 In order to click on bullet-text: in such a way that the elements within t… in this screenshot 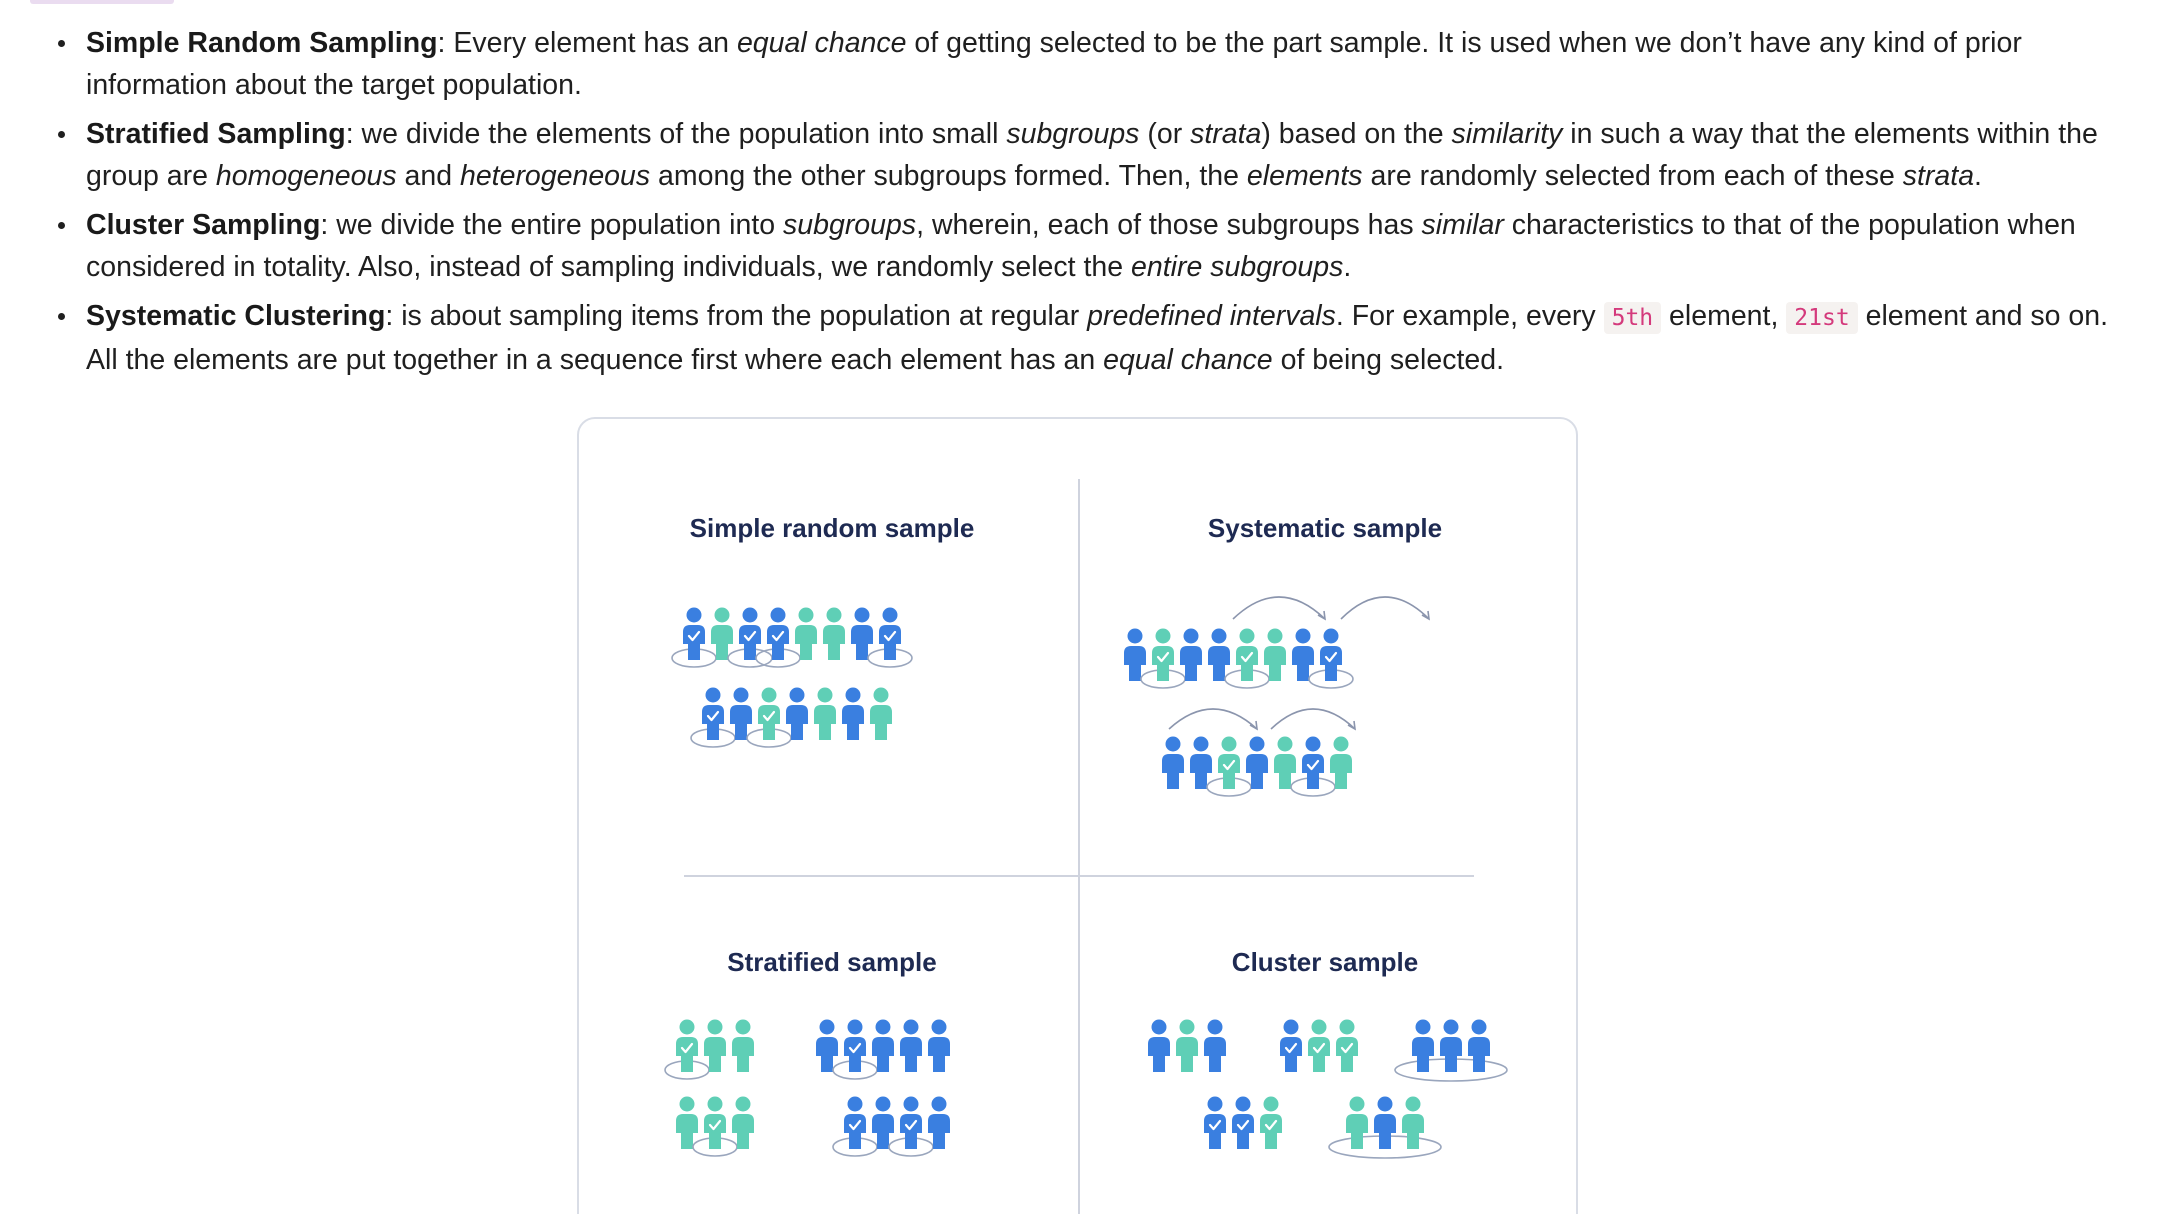, I will do `click(1092, 155)`.